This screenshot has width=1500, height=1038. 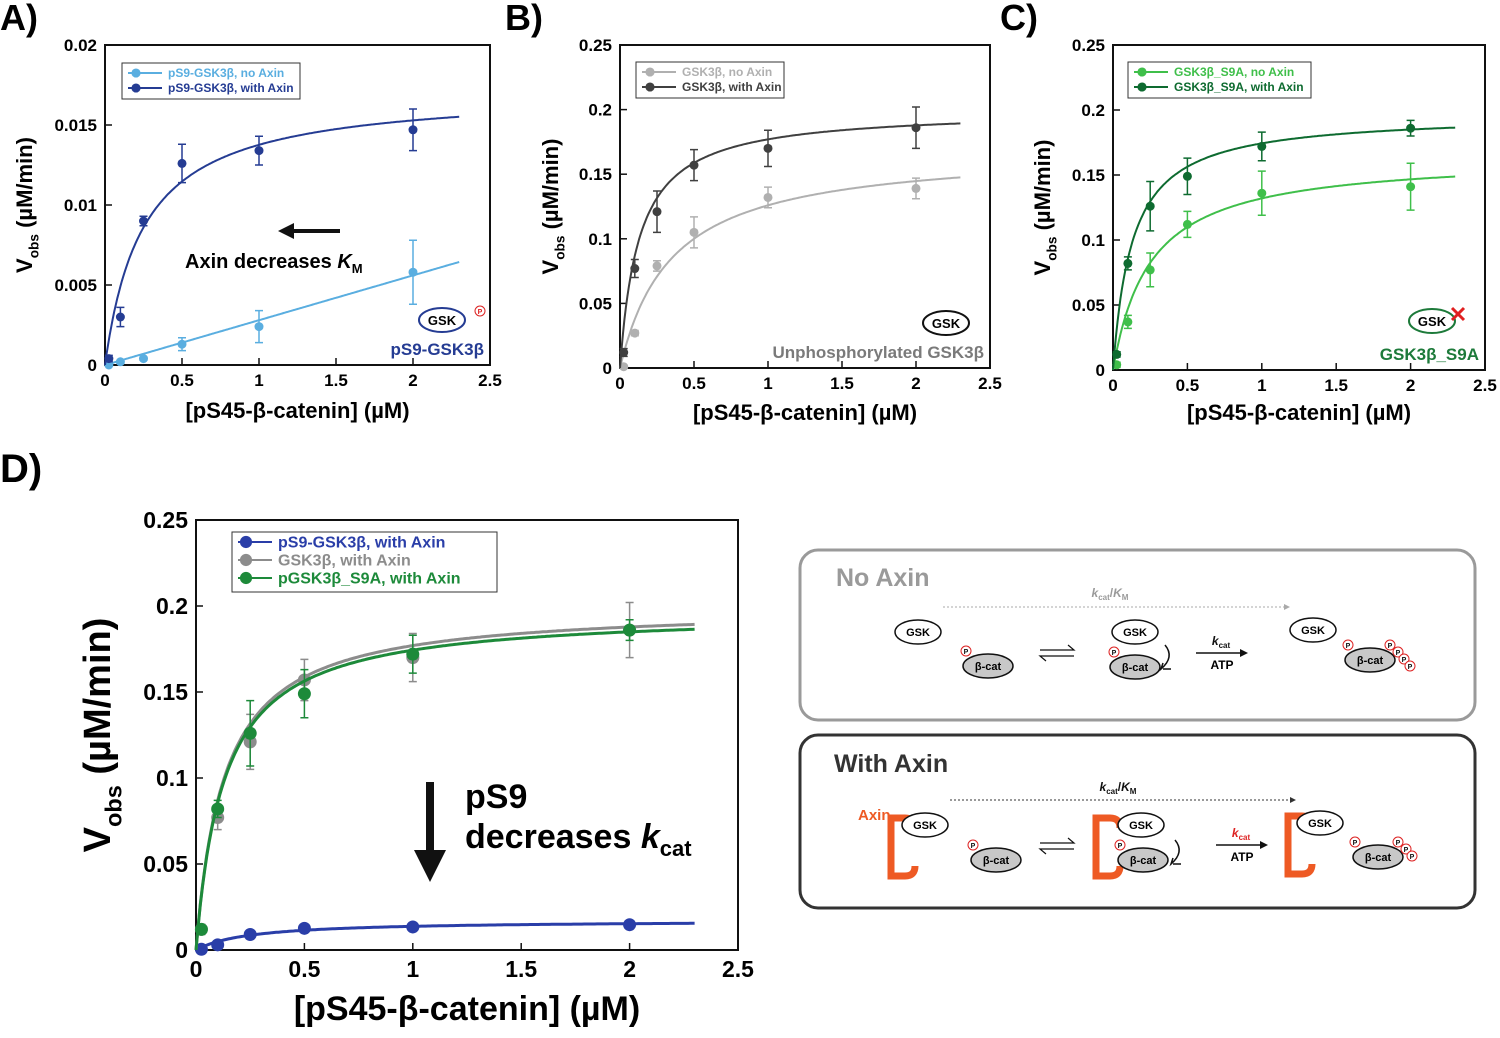 What do you see at coordinates (437, 349) in the screenshot?
I see `inset-label: pS9-GSK3β` at bounding box center [437, 349].